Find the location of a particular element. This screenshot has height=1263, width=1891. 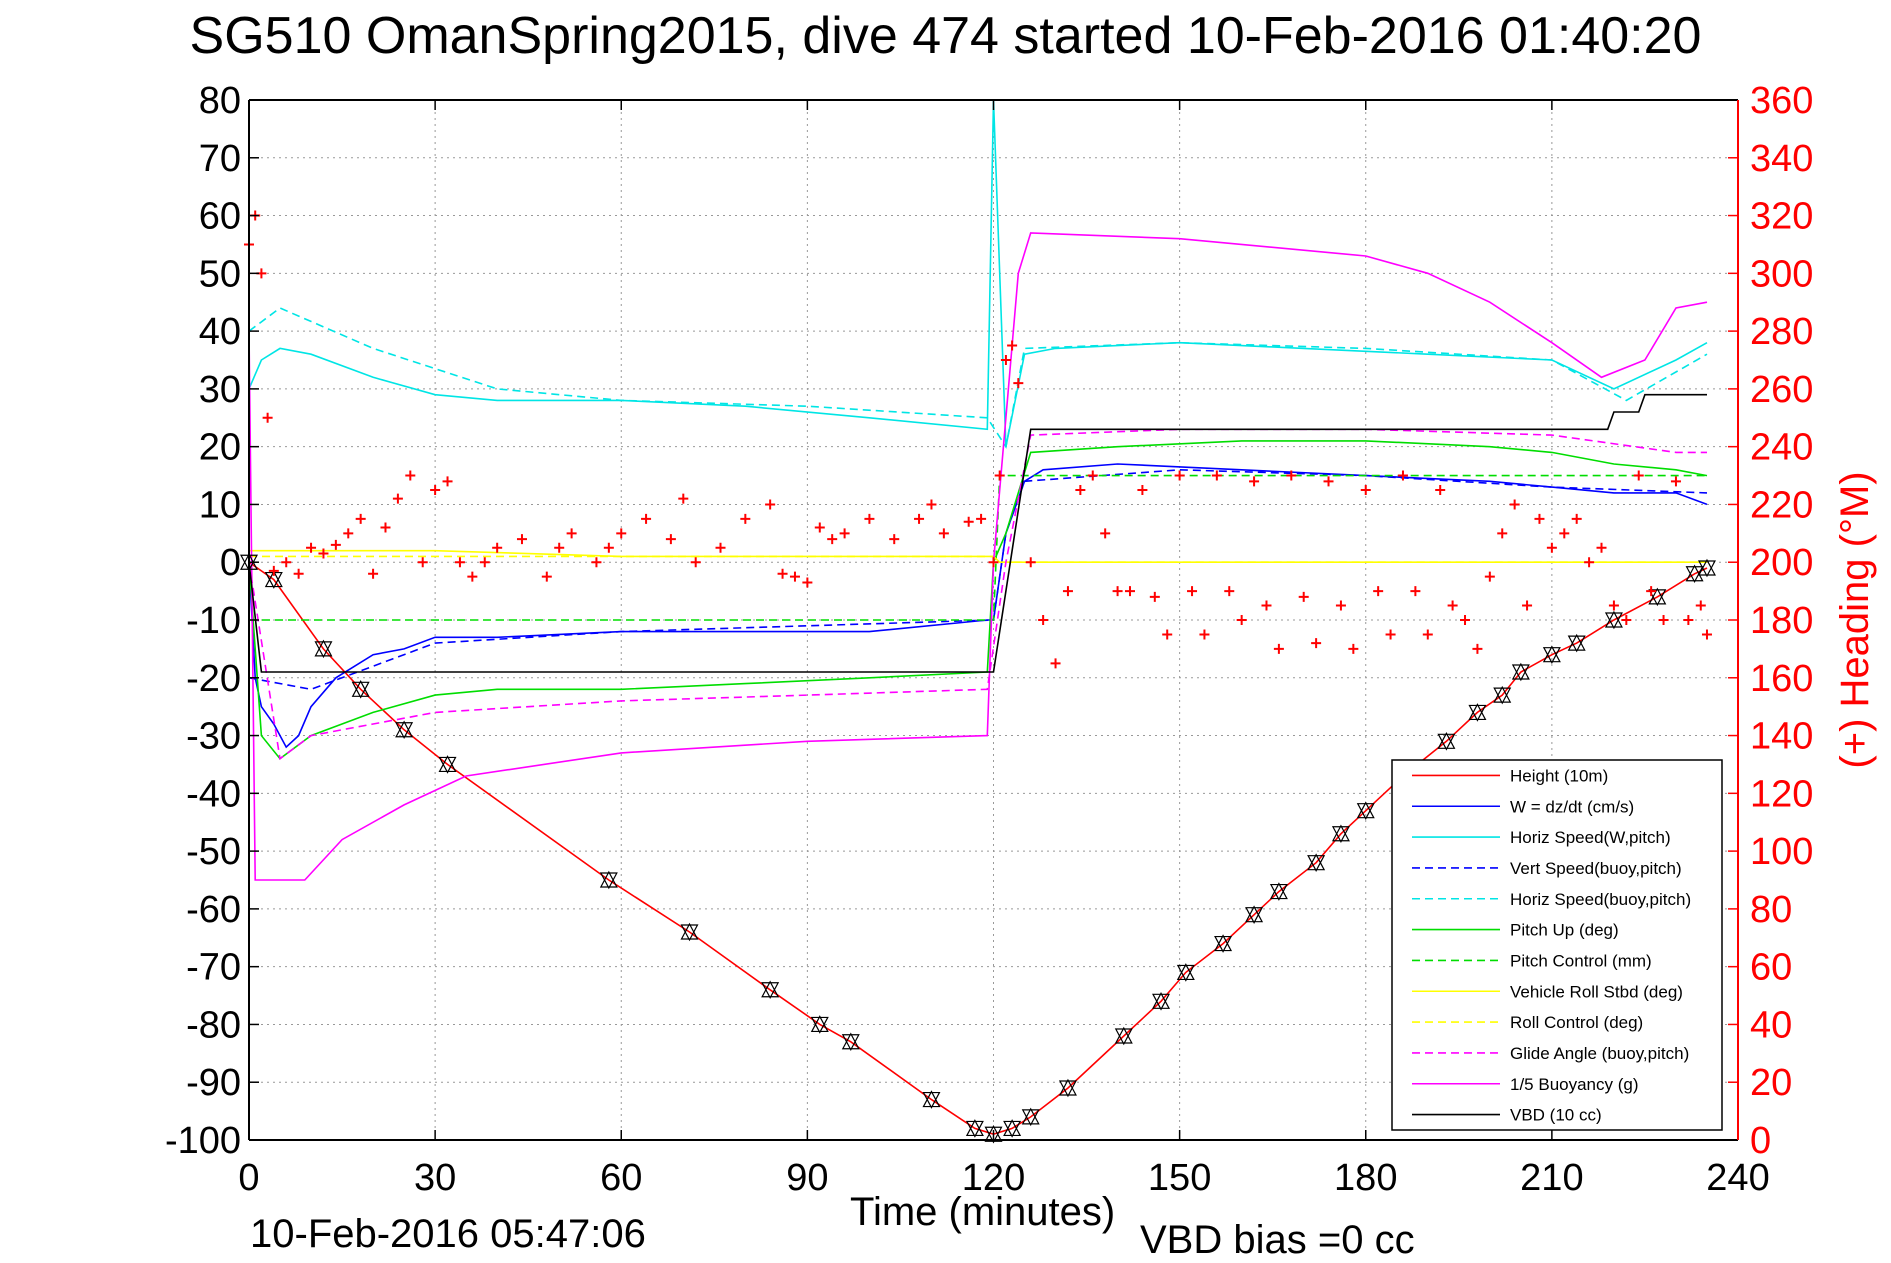

y-right-tick-label: 40 is located at coordinates (1771, 1025).